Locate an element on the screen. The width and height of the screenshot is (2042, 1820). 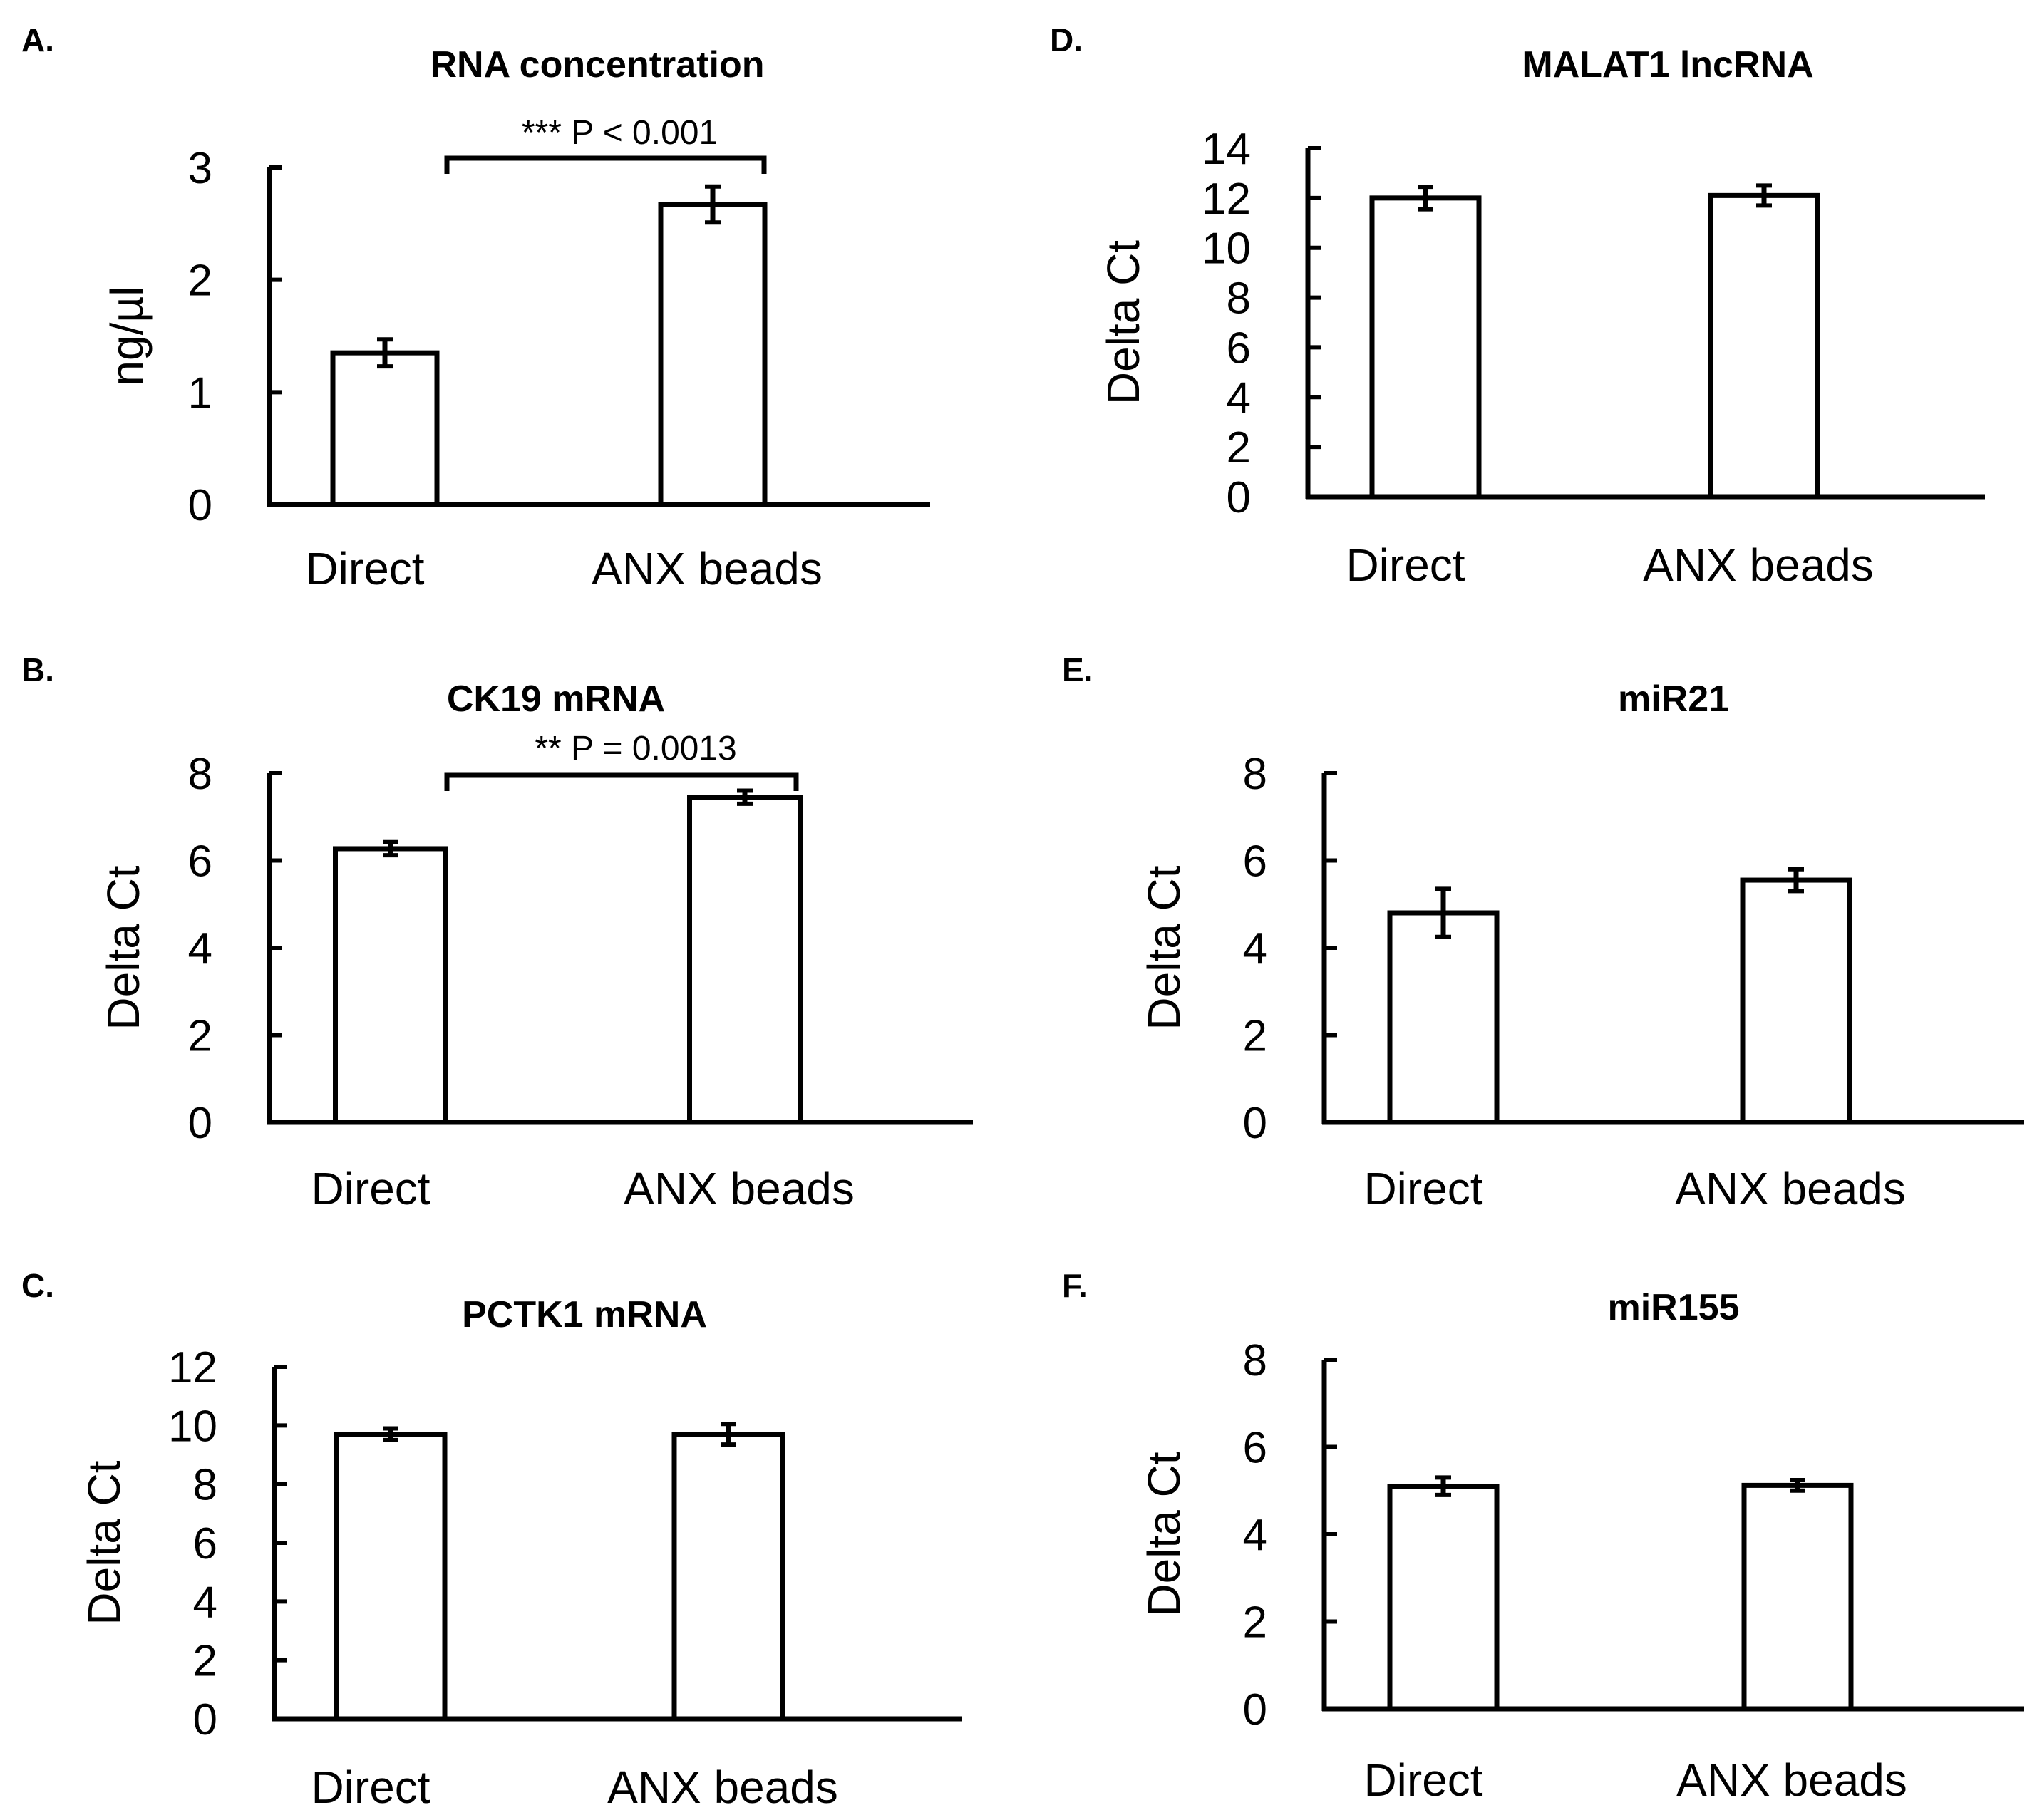
y-axis-label: ng/µl is located at coordinates (127, 336).